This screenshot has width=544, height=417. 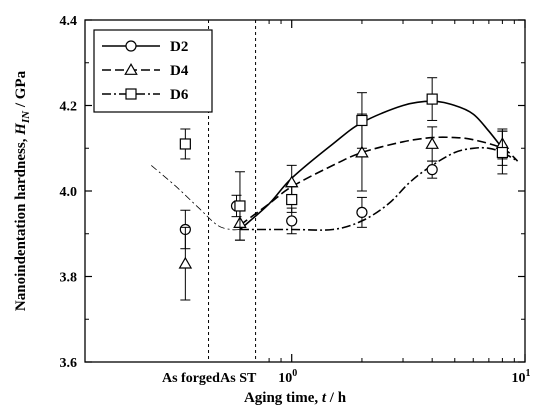 What do you see at coordinates (69, 21) in the screenshot?
I see `y-tick-label-5: 4.4` at bounding box center [69, 21].